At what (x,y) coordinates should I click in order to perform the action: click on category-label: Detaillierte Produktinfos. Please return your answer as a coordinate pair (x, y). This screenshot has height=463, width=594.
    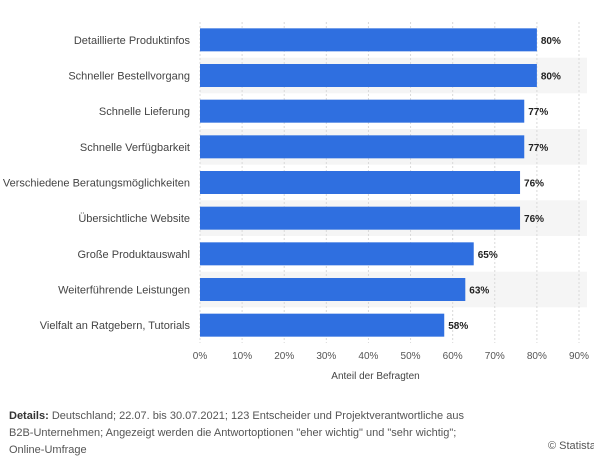
    Looking at the image, I should click on (132, 41).